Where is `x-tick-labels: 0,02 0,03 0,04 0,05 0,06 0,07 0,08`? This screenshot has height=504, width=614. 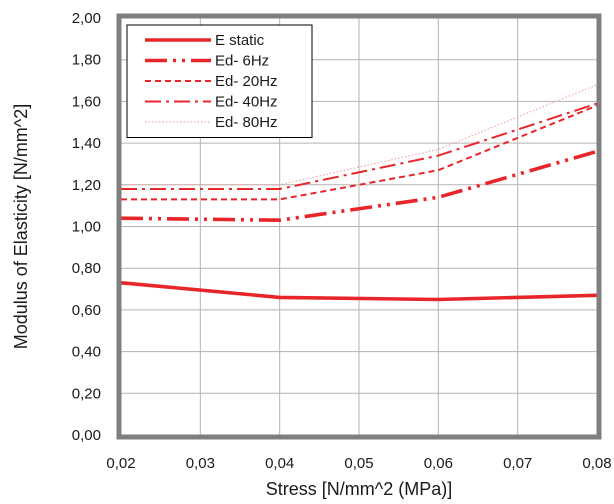 x-tick-labels: 0,02 0,03 0,04 0,05 0,06 0,07 0,08 is located at coordinates (358, 463).